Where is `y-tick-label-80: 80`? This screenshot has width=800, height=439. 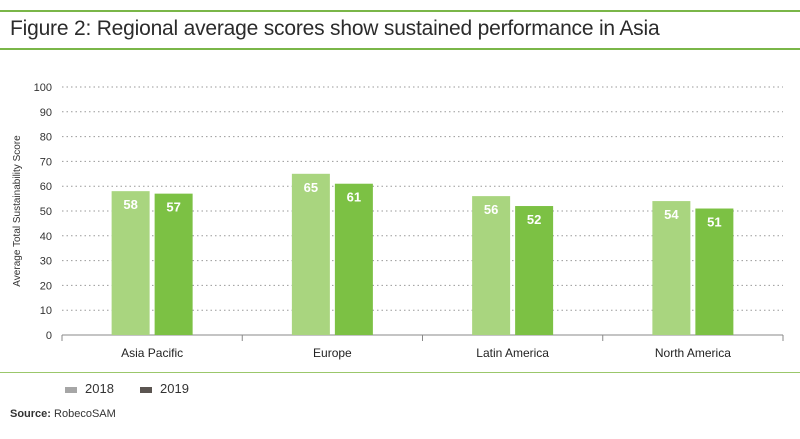 y-tick-label-80: 80 is located at coordinates (46, 138).